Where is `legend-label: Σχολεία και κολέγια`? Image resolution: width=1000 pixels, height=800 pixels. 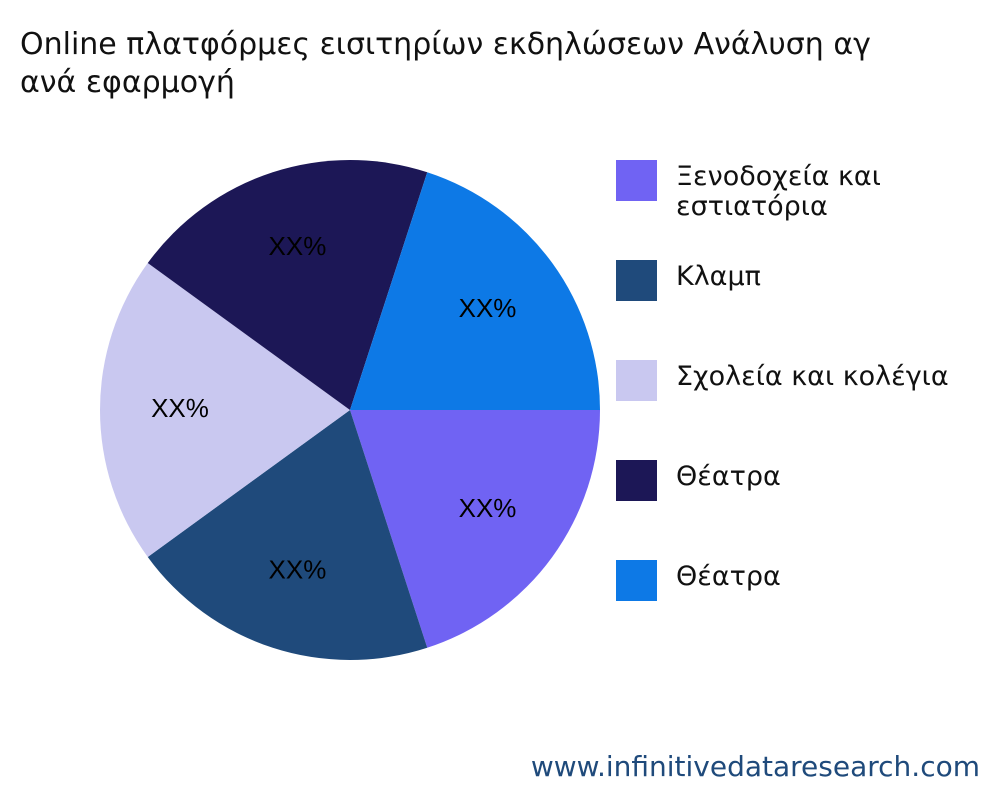
legend-label: Σχολεία και κολέγια is located at coordinates (812, 376).